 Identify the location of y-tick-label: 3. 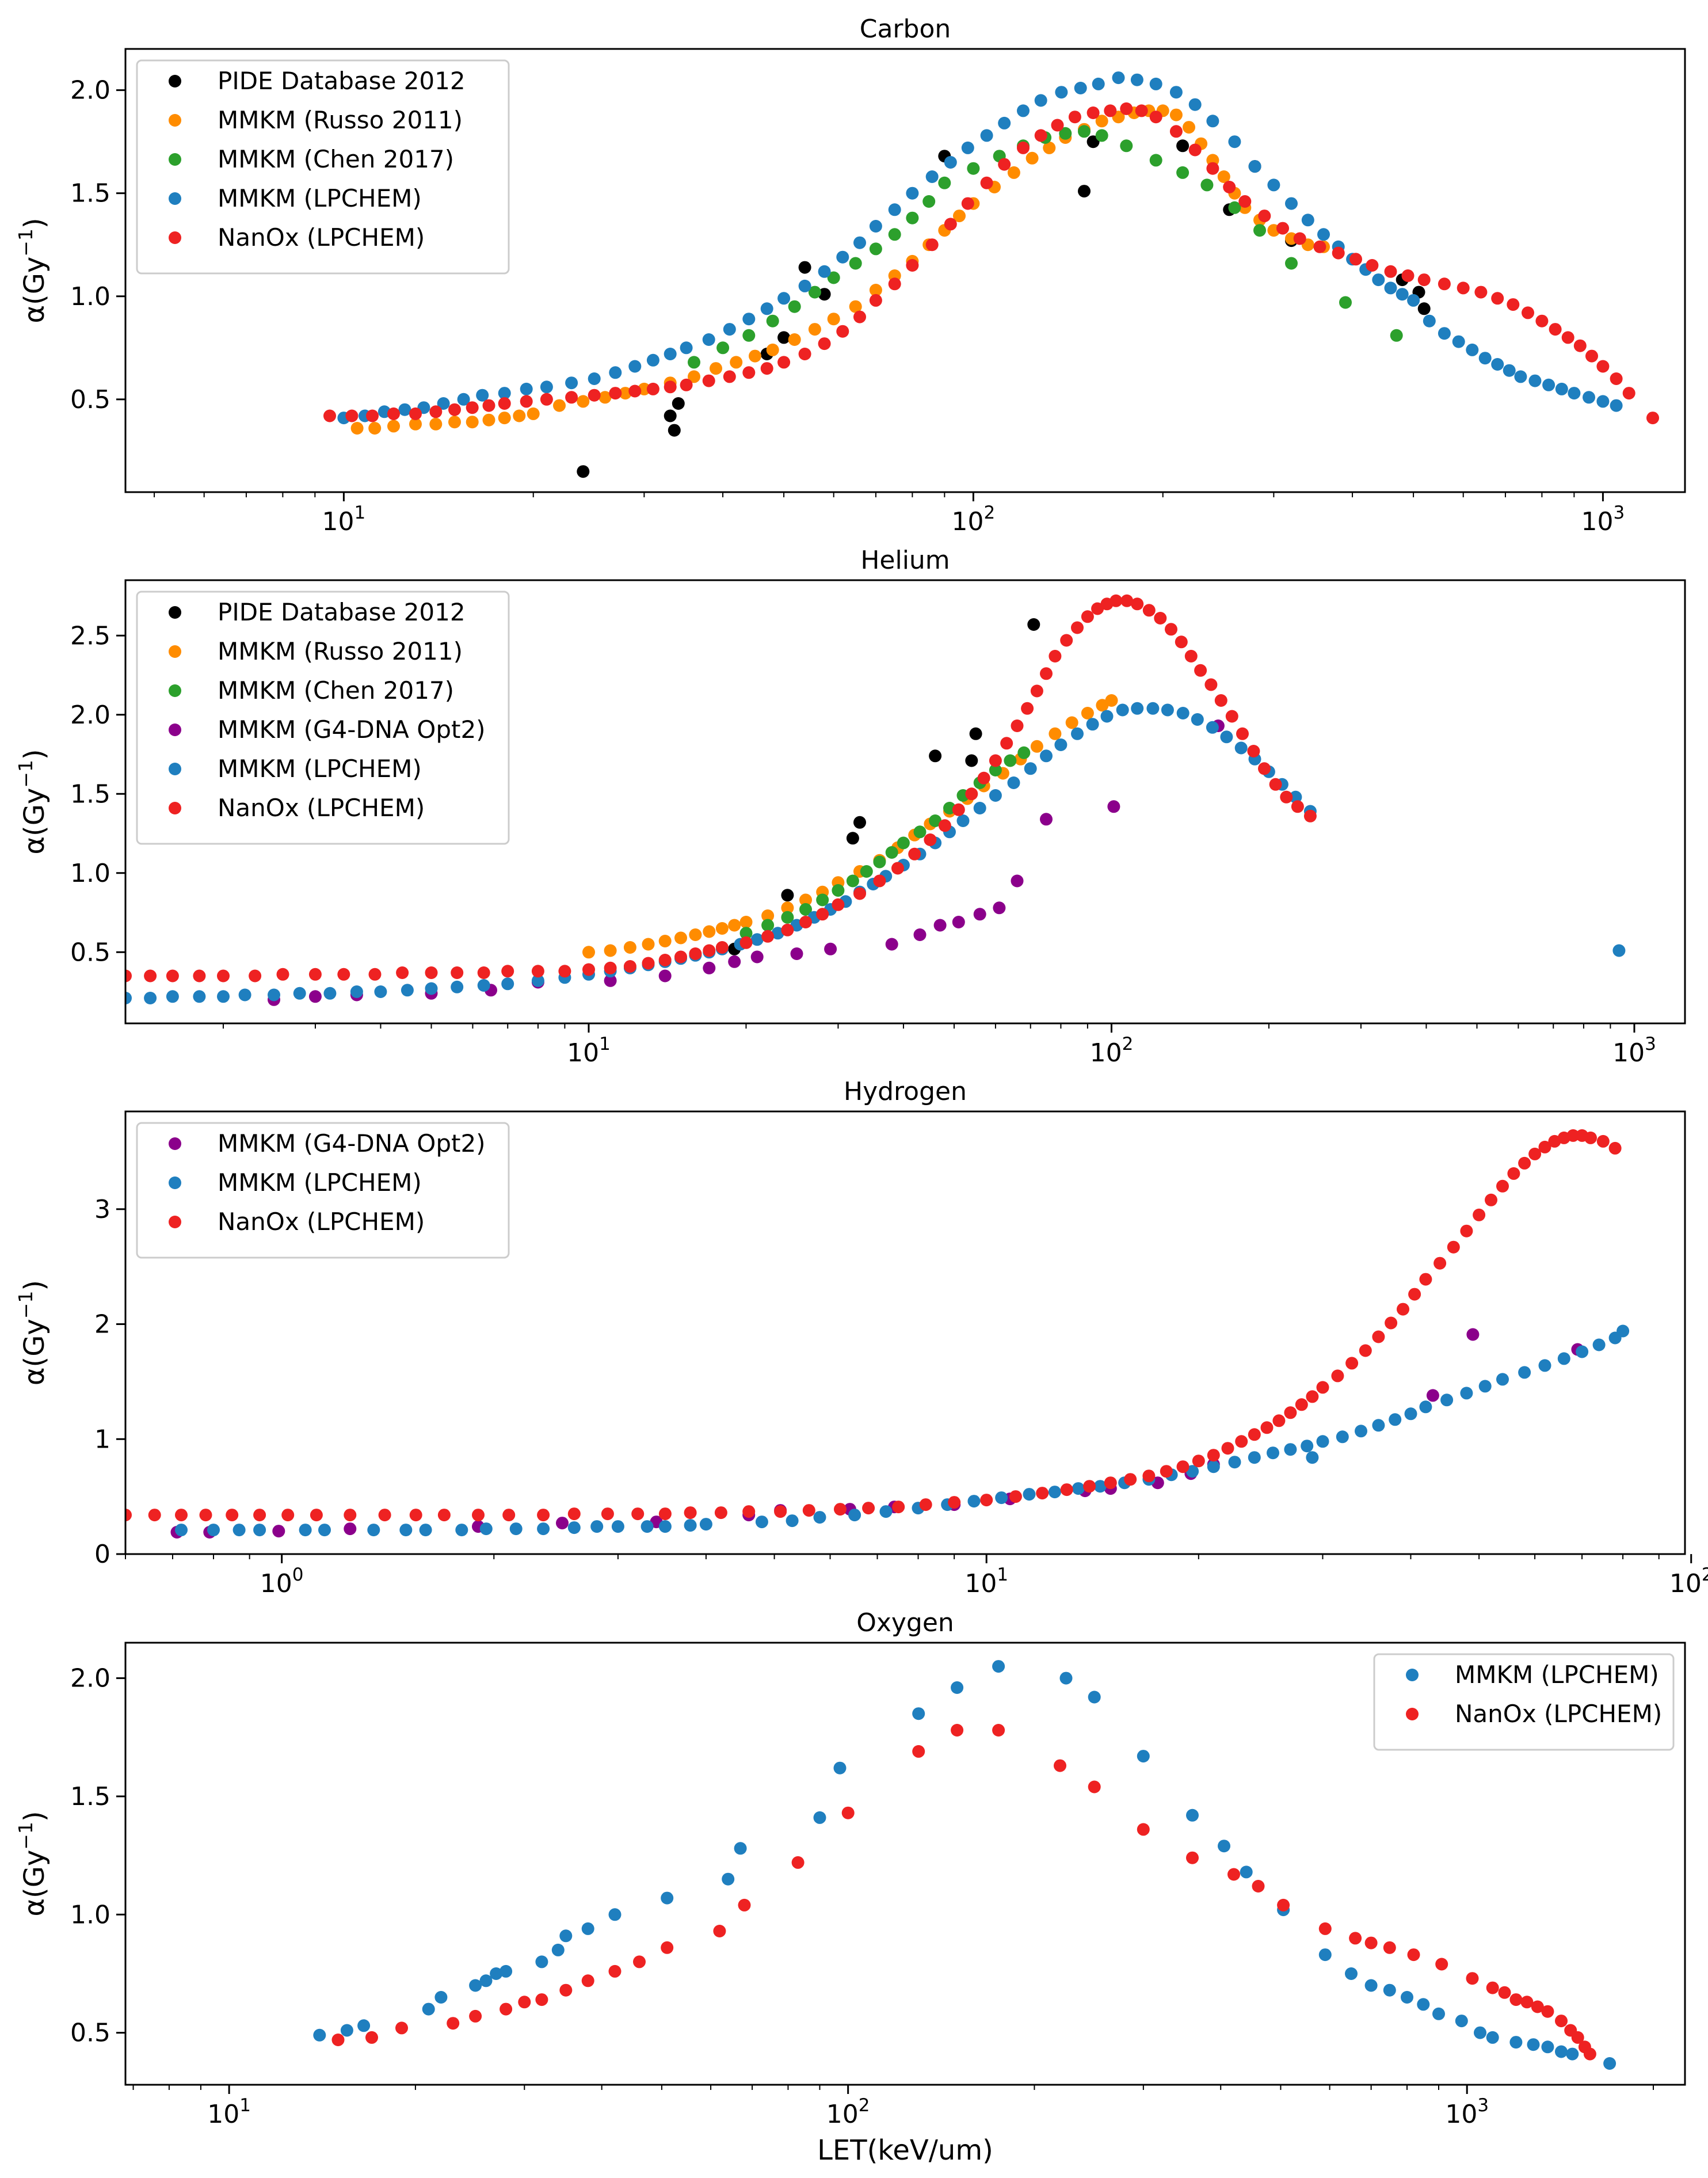
(102, 1209).